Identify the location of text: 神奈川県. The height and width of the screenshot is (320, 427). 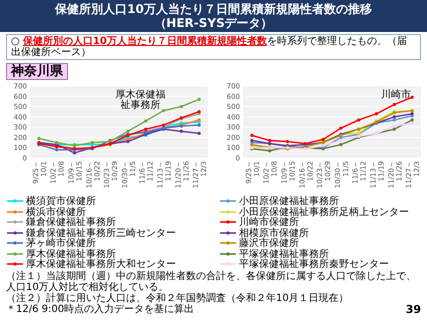
(37, 71).